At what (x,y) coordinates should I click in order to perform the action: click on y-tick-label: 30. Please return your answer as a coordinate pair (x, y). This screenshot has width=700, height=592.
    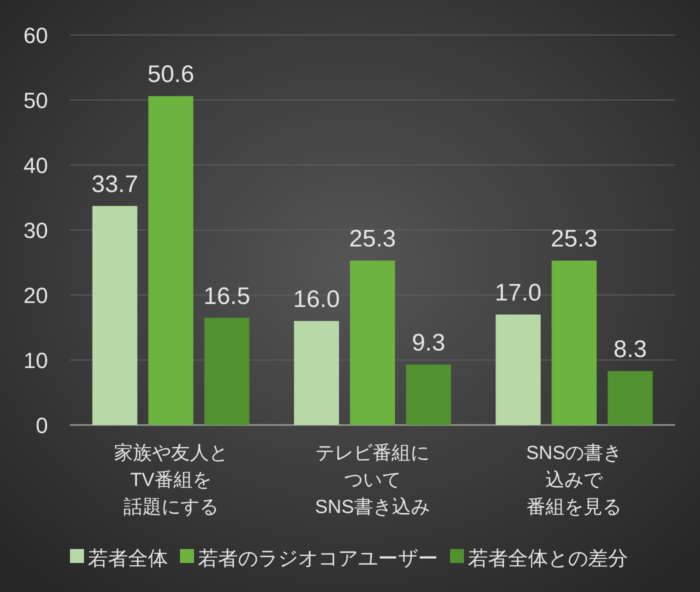
    Looking at the image, I should click on (36, 230).